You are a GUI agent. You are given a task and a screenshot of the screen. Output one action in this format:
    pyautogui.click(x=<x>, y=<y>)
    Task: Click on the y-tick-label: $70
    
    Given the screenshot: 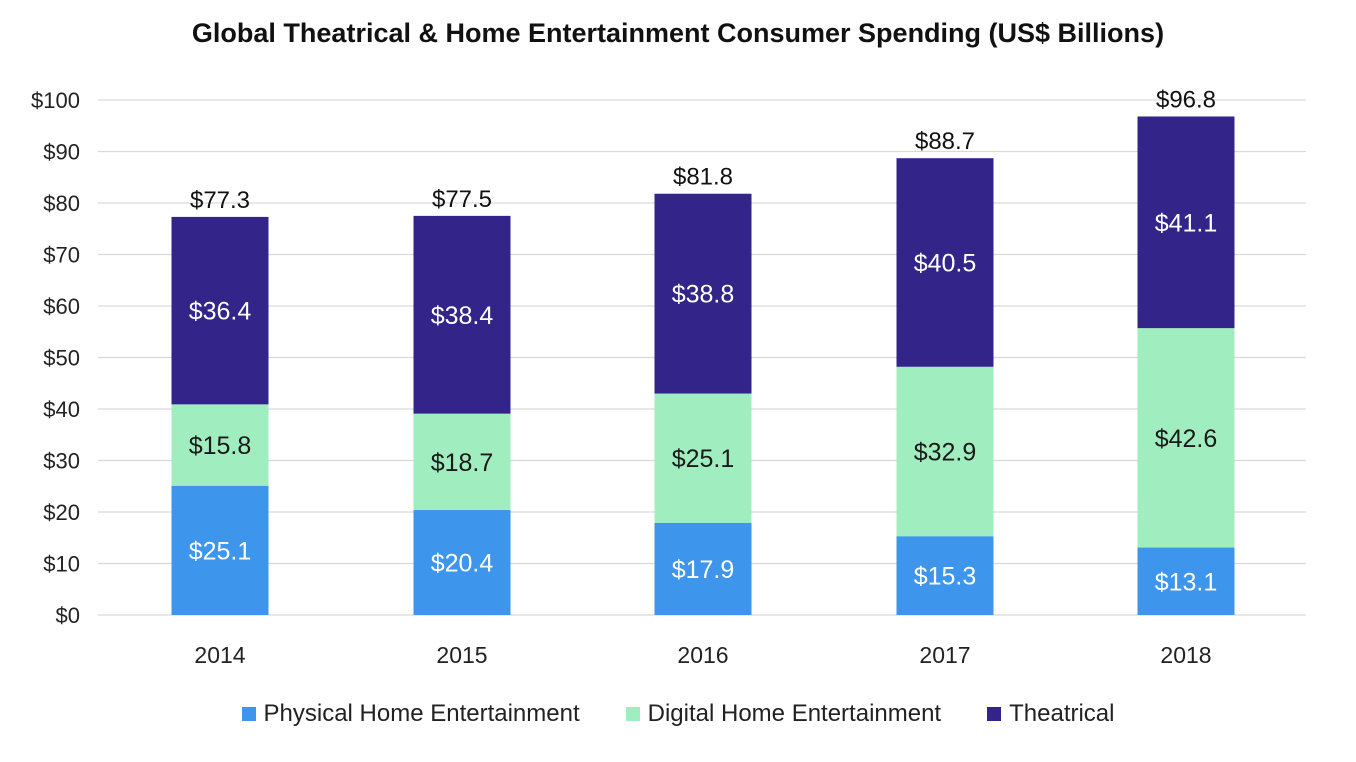 What is the action you would take?
    pyautogui.click(x=61, y=255)
    